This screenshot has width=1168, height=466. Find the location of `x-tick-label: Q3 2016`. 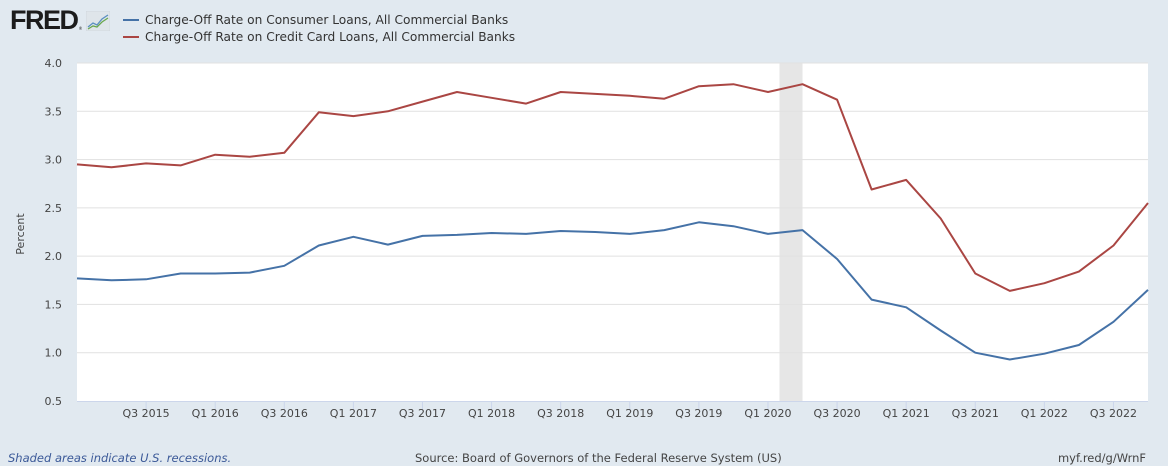

x-tick-label: Q3 2016 is located at coordinates (284, 413).